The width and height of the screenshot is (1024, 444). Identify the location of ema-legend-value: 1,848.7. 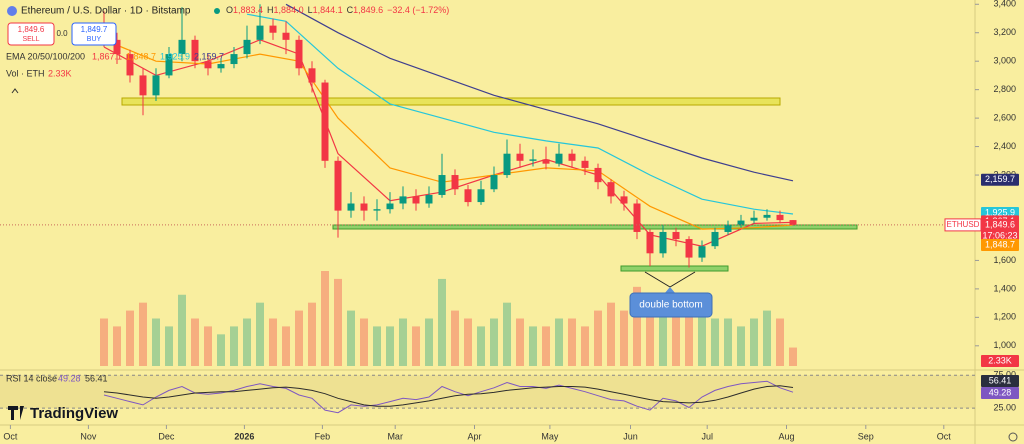
(141, 56).